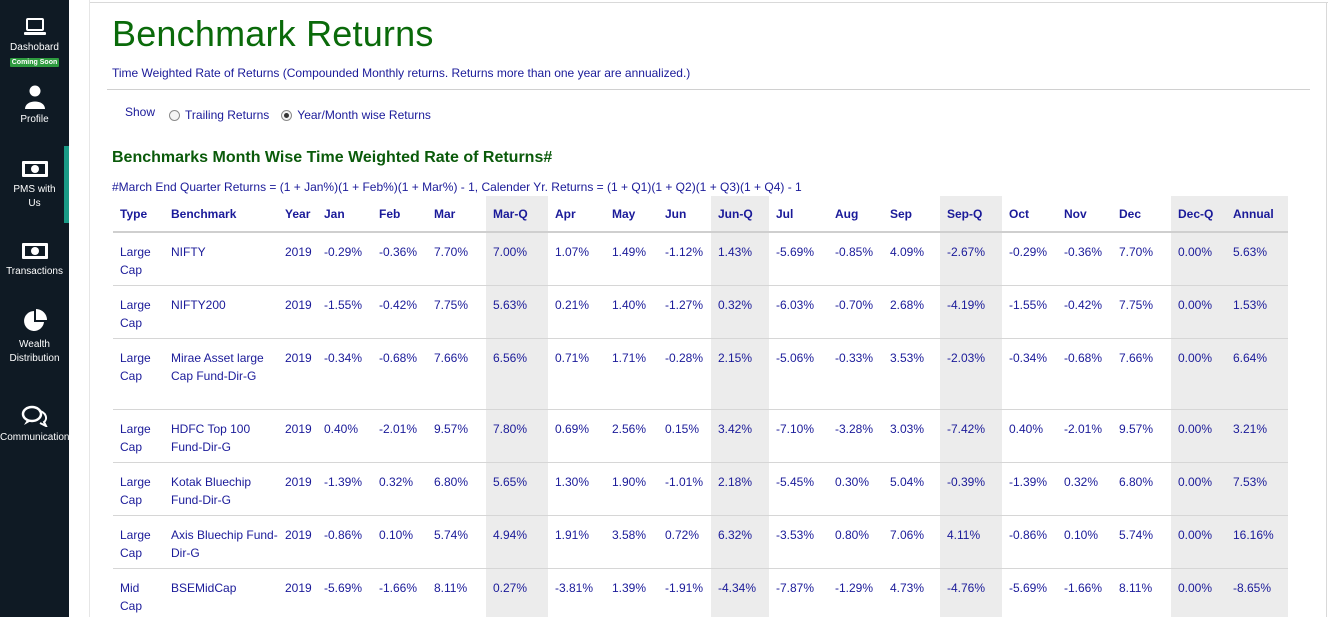  What do you see at coordinates (971, 436) in the screenshot?
I see `value-cell: -7.42%` at bounding box center [971, 436].